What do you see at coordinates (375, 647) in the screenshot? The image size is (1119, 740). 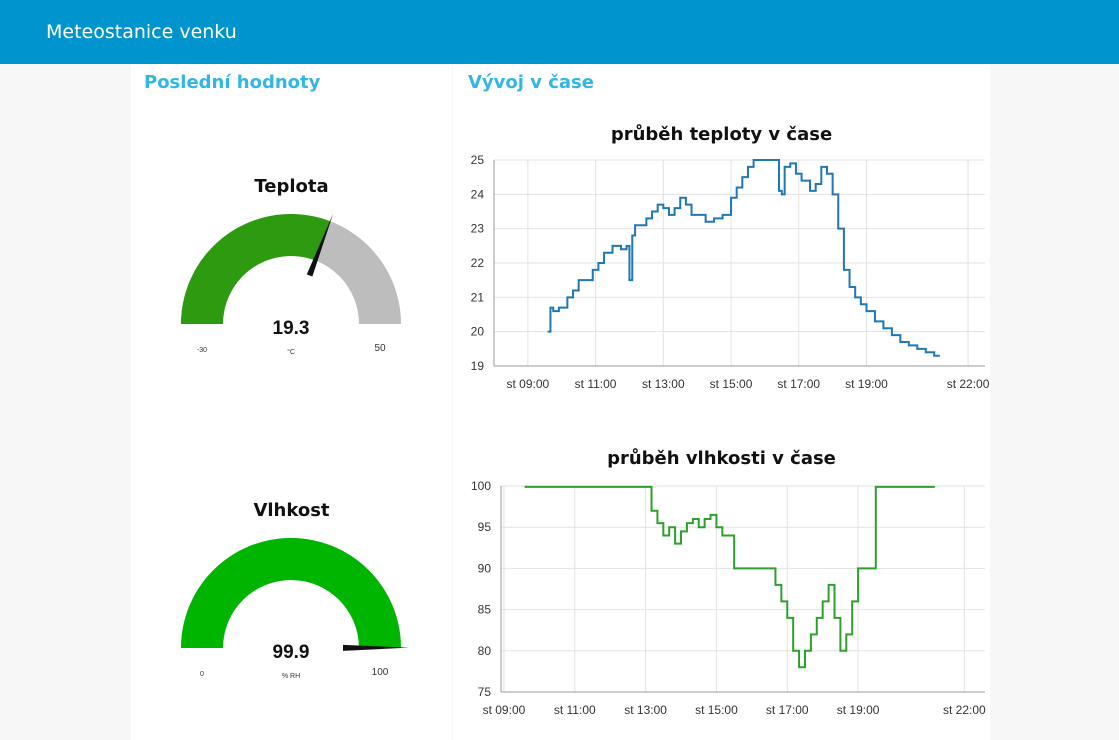 I see `humidity-gauge-needle` at bounding box center [375, 647].